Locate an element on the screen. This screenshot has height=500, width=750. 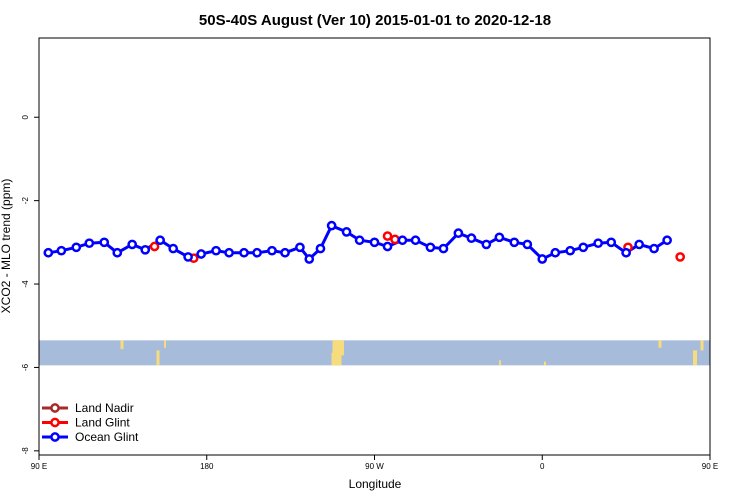
map-ocean is located at coordinates (374, 353).